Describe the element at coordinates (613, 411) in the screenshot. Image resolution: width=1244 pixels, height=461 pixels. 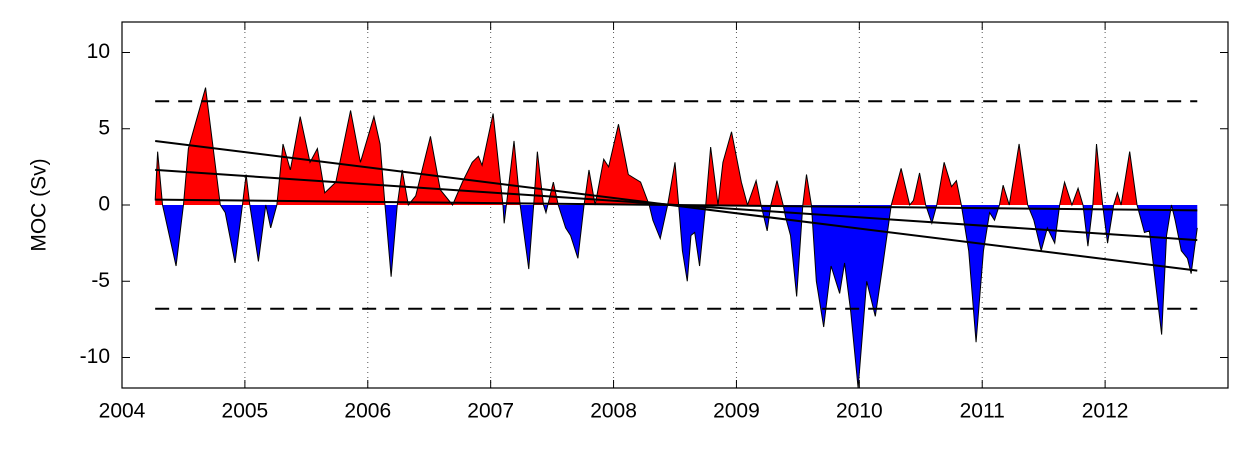
I see `x-tick-label: 2008` at that location.